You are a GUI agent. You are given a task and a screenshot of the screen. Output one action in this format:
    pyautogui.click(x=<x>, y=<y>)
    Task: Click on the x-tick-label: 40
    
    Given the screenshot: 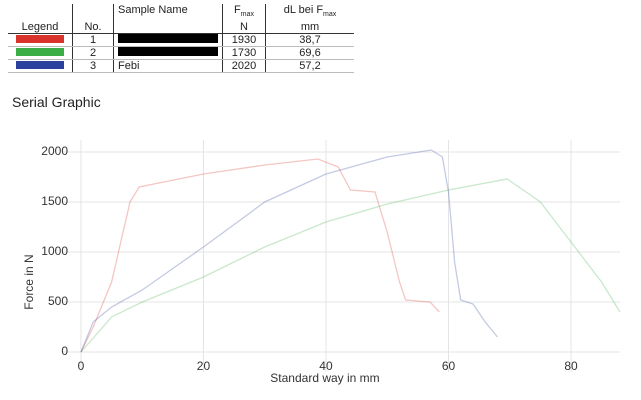 What is the action you would take?
    pyautogui.click(x=326, y=366)
    